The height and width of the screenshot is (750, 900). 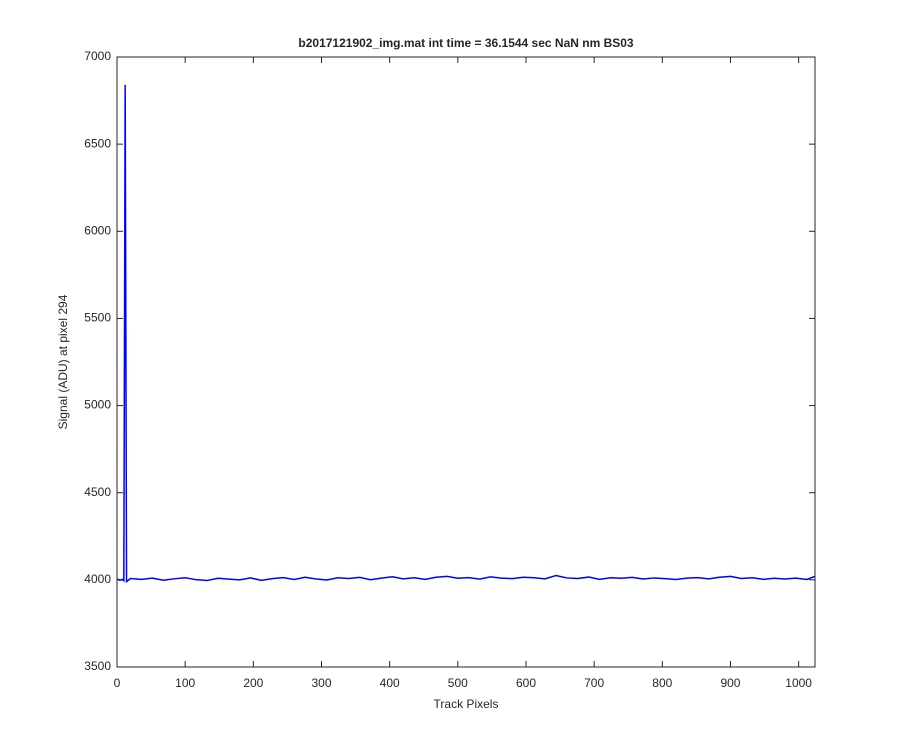 What do you see at coordinates (185, 683) in the screenshot?
I see `x-tick-label: 100` at bounding box center [185, 683].